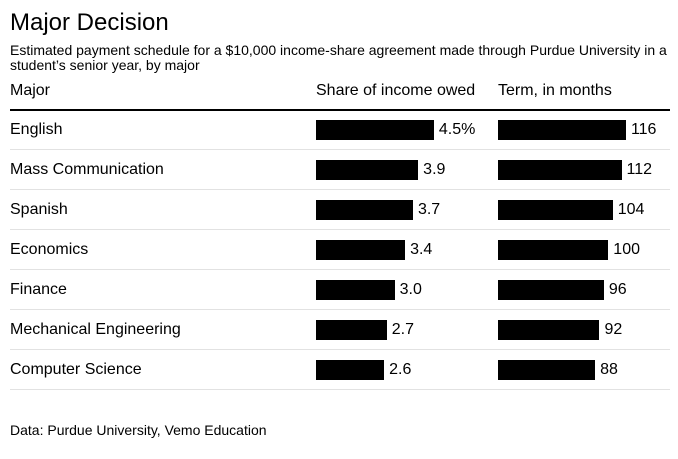 The image size is (678, 459). What do you see at coordinates (76, 369) in the screenshot?
I see `major-label: Computer Science` at bounding box center [76, 369].